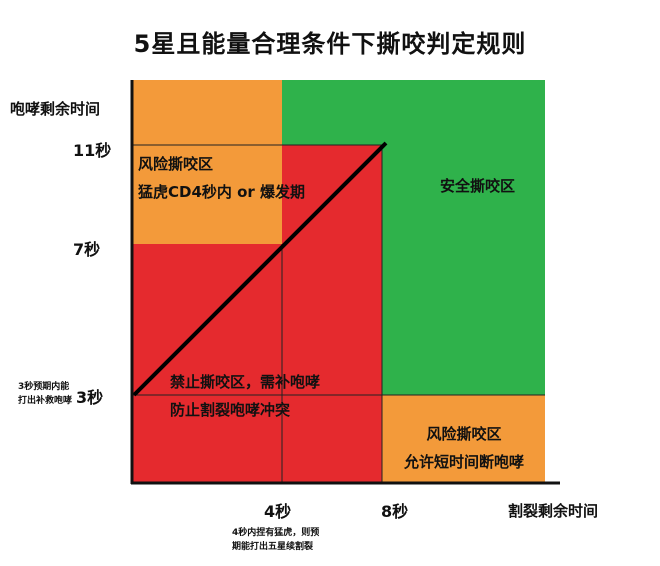  I want to click on note-y3-line1: 3秒预期内能, so click(44, 387).